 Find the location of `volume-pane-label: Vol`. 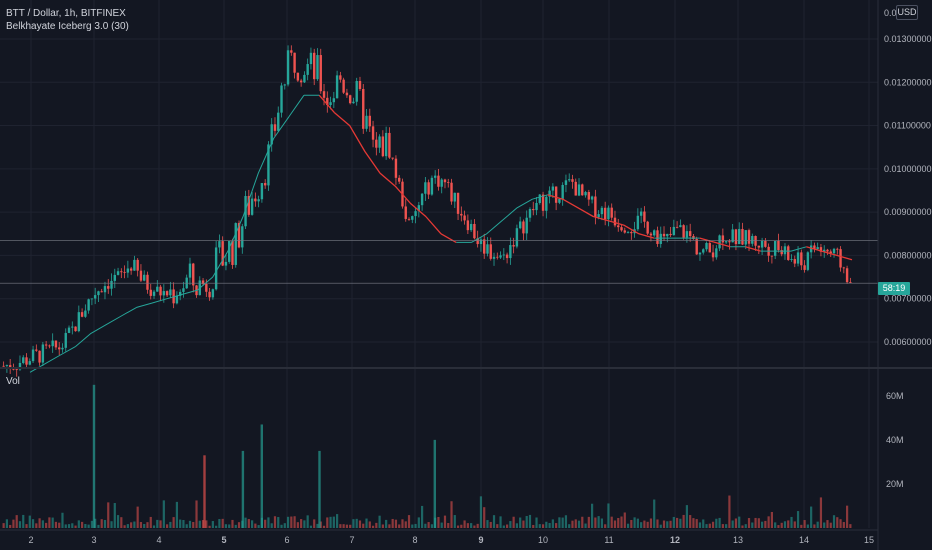

volume-pane-label: Vol is located at coordinates (13, 381).